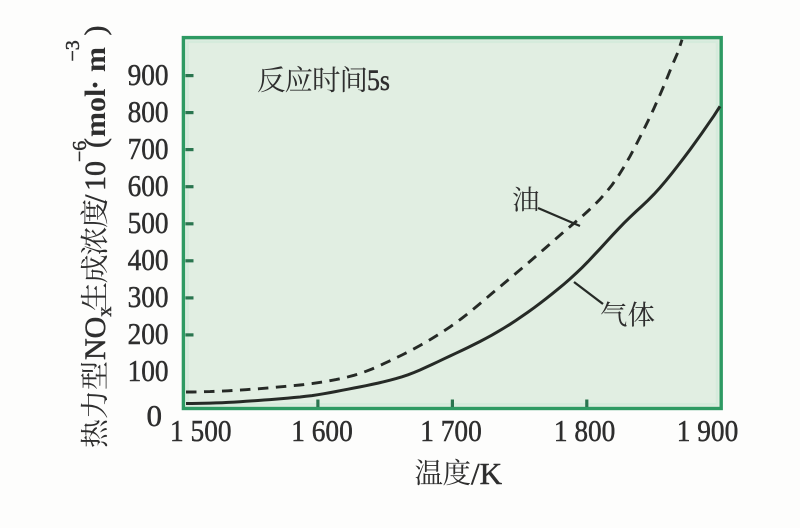 The height and width of the screenshot is (528, 800). Describe the element at coordinates (95, 113) in the screenshot. I see `svg-text: mol` at that location.